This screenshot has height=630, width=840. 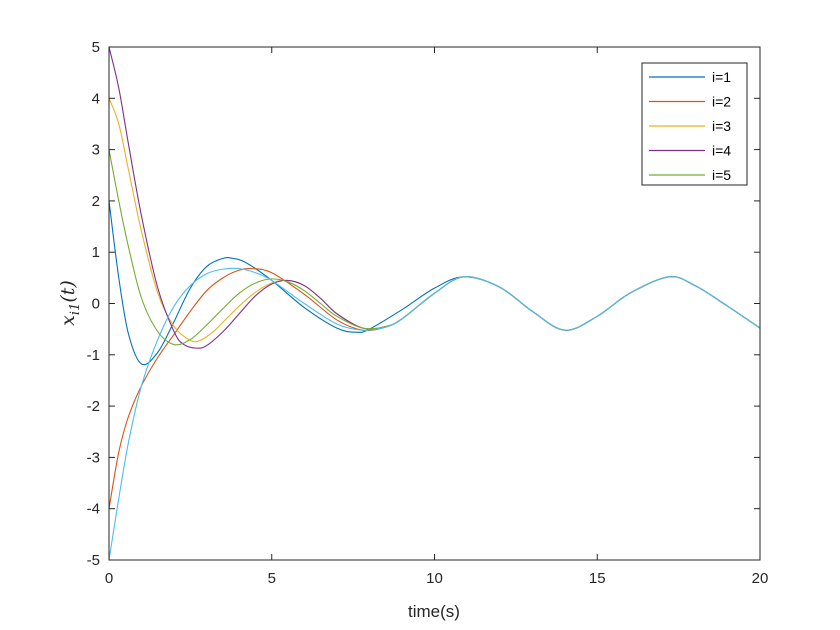 I want to click on y-tick-label: 1, so click(x=96, y=252).